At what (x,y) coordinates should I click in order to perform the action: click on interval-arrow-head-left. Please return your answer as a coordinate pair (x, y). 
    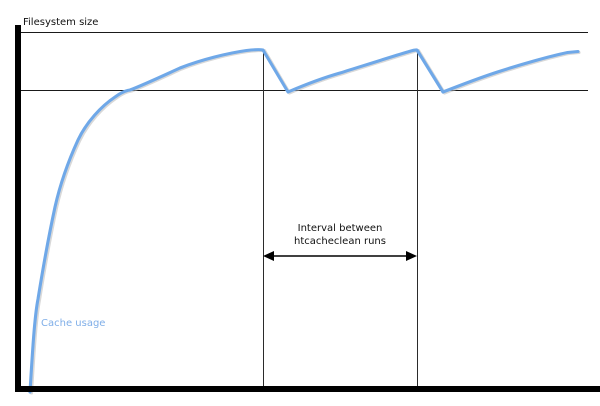
    Looking at the image, I should click on (268, 256).